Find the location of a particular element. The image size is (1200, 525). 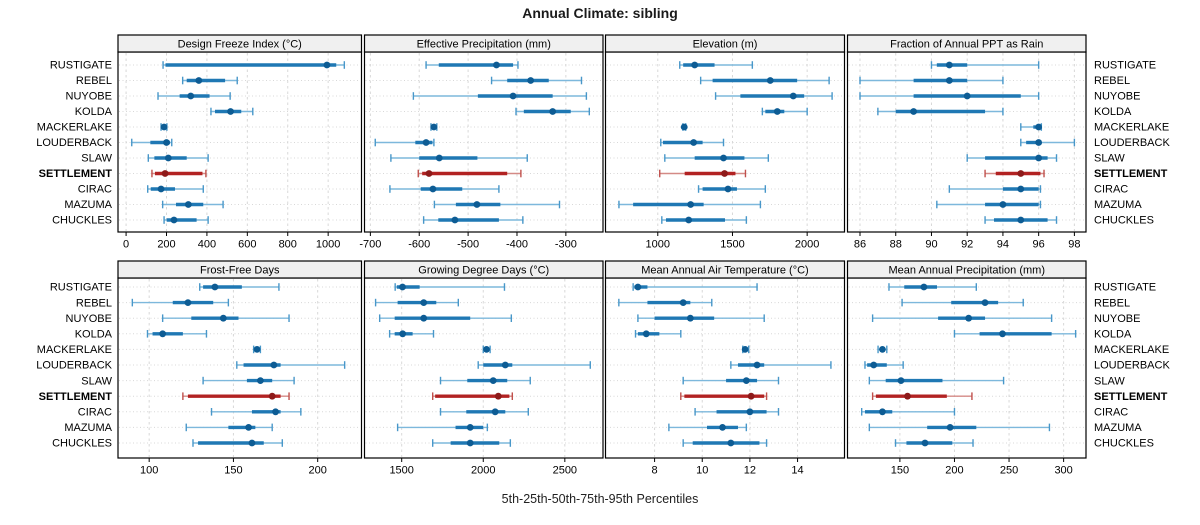

row-label-left: NUYOBE is located at coordinates (89, 319).